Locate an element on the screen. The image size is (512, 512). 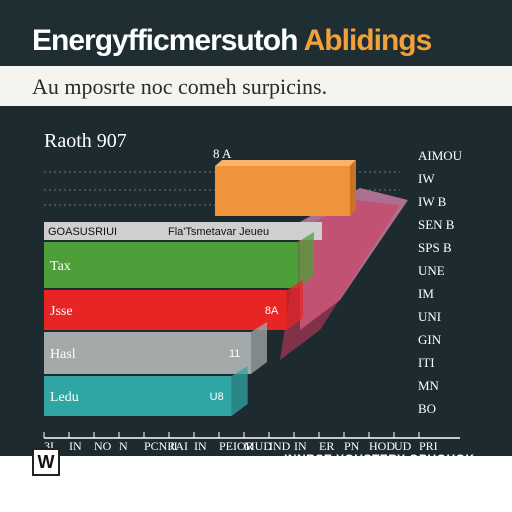
right-axis-label: AIMOU is located at coordinates (440, 155).